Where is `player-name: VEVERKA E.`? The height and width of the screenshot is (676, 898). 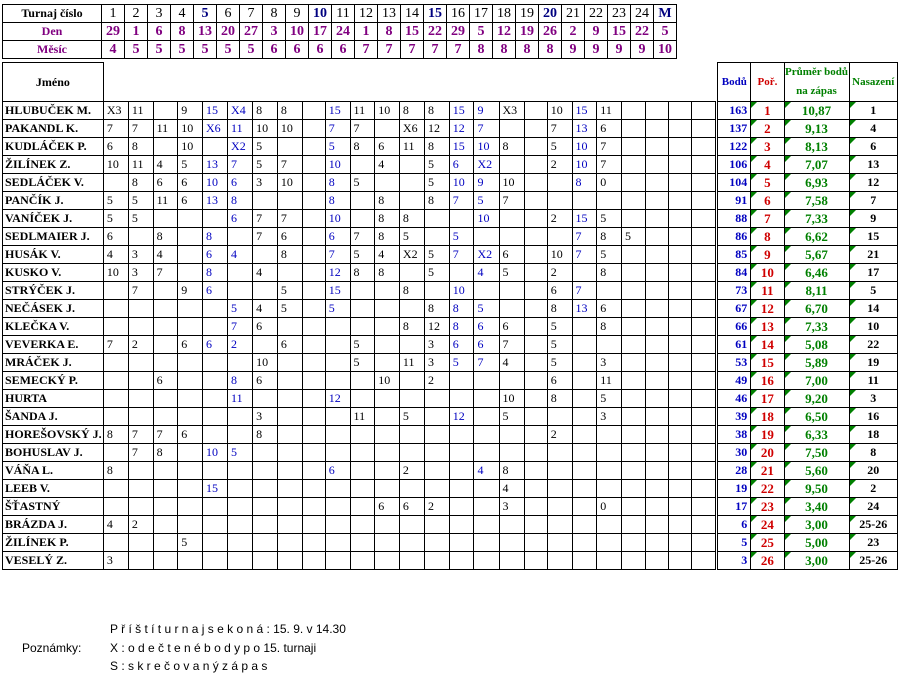 player-name: VEVERKA E. is located at coordinates (53, 344).